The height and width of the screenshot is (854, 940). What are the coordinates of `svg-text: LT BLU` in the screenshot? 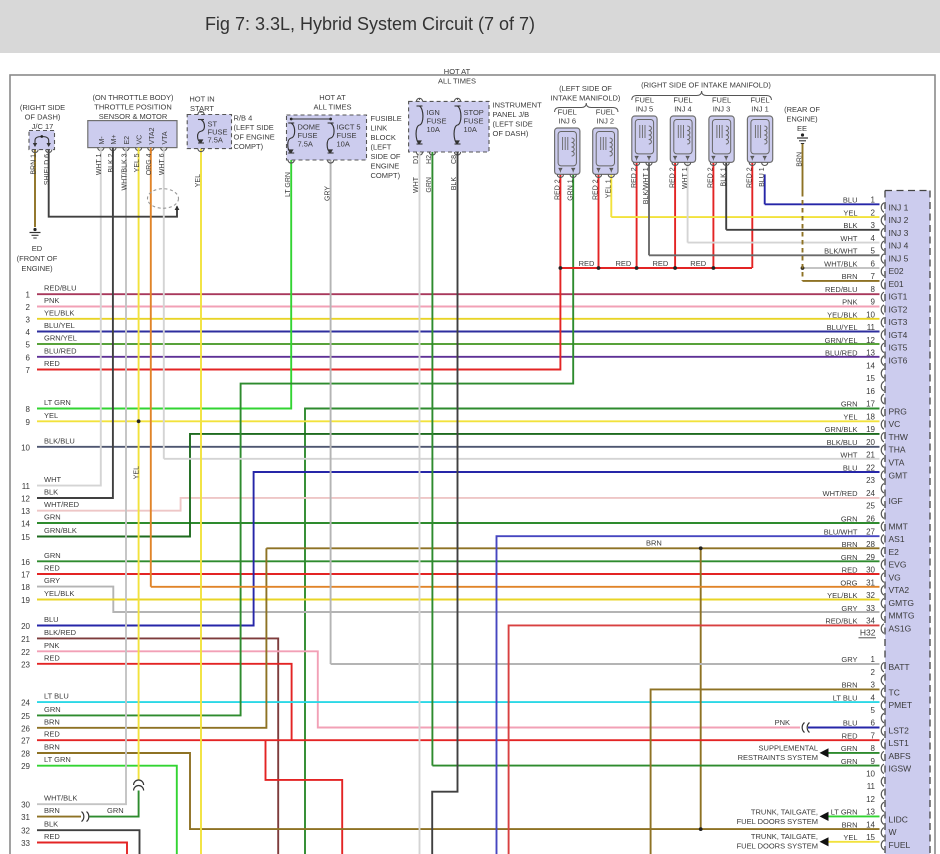 It's located at (56, 696).